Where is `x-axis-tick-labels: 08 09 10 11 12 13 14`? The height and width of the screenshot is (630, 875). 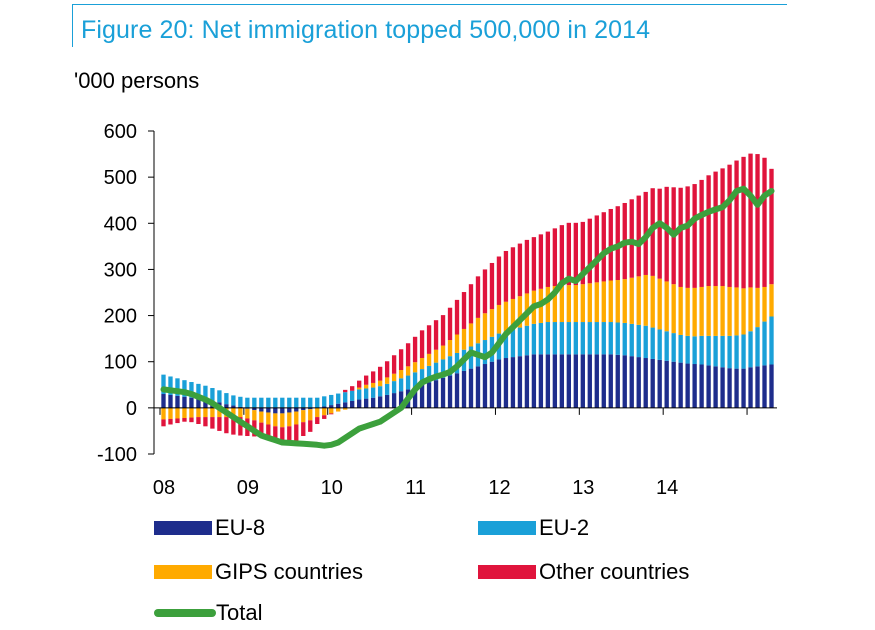
x-axis-tick-labels: 08 09 10 11 12 13 14 is located at coordinates (415, 488).